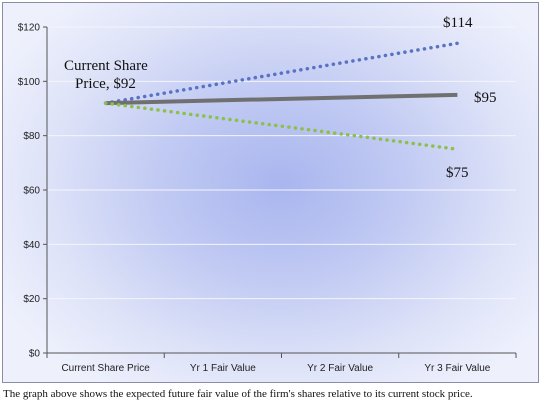 This screenshot has height=406, width=543. Describe the element at coordinates (458, 23) in the screenshot. I see `annotation-high-value: $114` at that location.